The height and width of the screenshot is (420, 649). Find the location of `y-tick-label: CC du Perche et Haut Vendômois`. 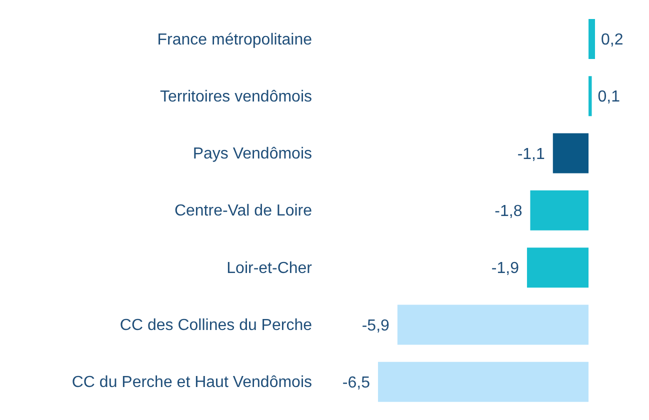

y-tick-label: CC du Perche et Haut Vendômois is located at coordinates (192, 383).